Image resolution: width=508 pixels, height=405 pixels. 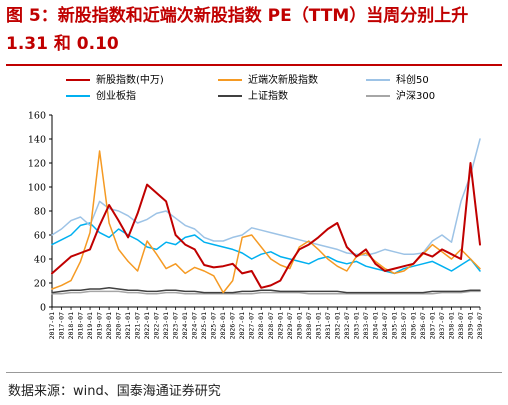 I want to click on y-tick-label: 160, so click(x=37, y=116).